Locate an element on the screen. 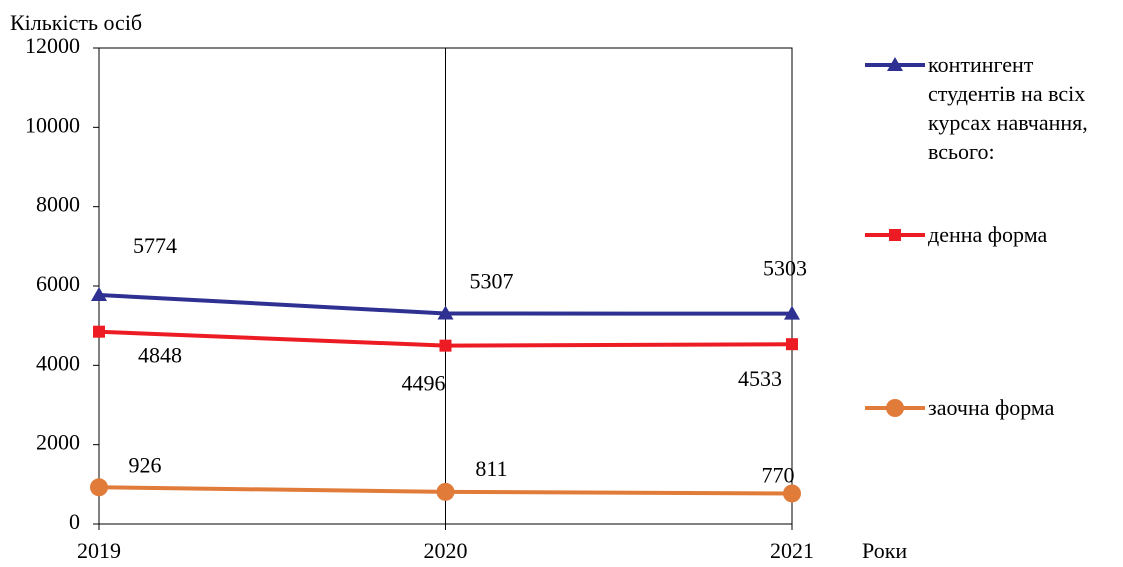 The image size is (1123, 567). x-axis-label: Роки is located at coordinates (884, 550).